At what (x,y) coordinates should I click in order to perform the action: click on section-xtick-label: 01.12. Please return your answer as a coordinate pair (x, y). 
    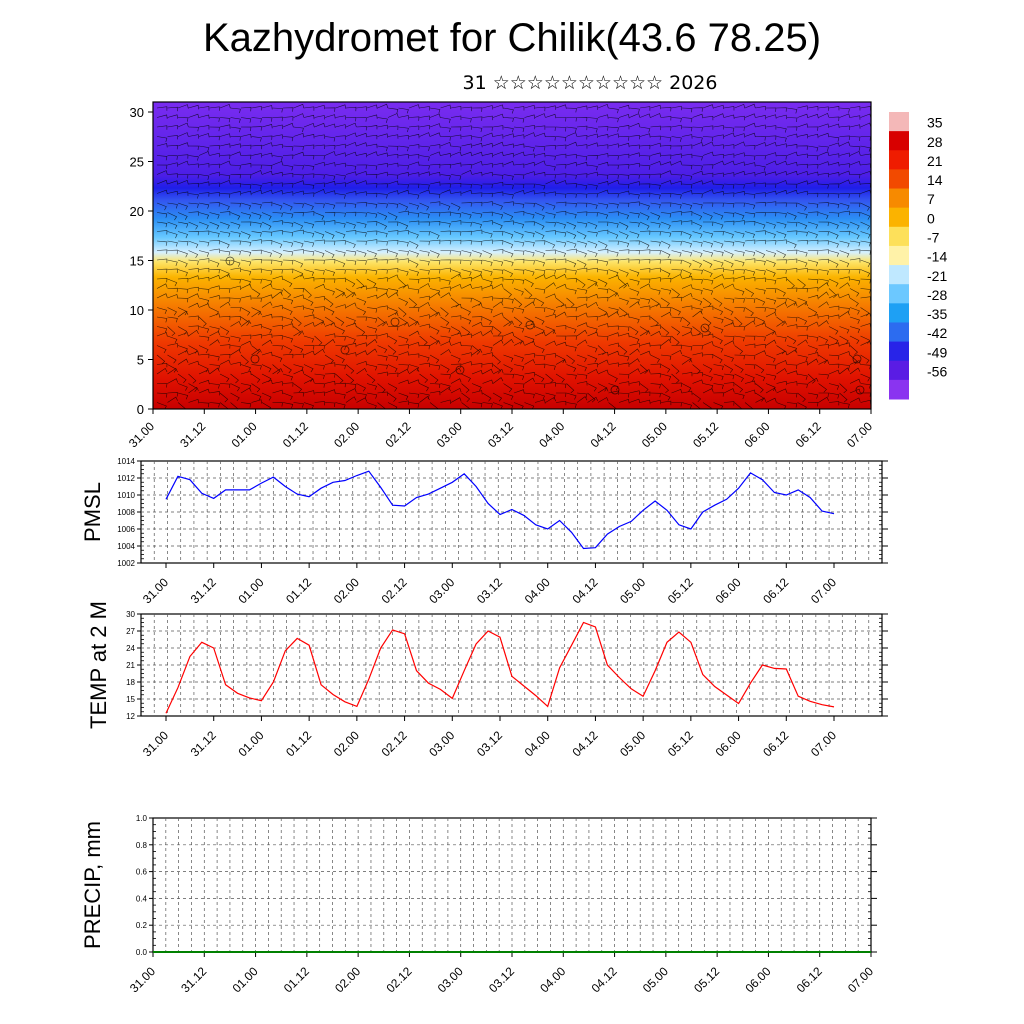
    Looking at the image, I should click on (295, 434).